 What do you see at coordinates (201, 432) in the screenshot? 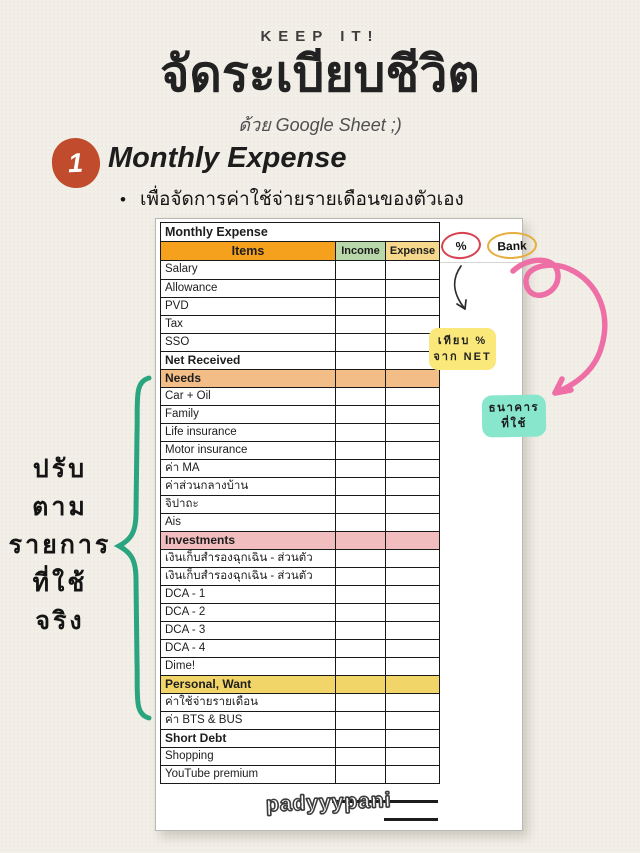
I see `item-cell: Life insurance` at bounding box center [201, 432].